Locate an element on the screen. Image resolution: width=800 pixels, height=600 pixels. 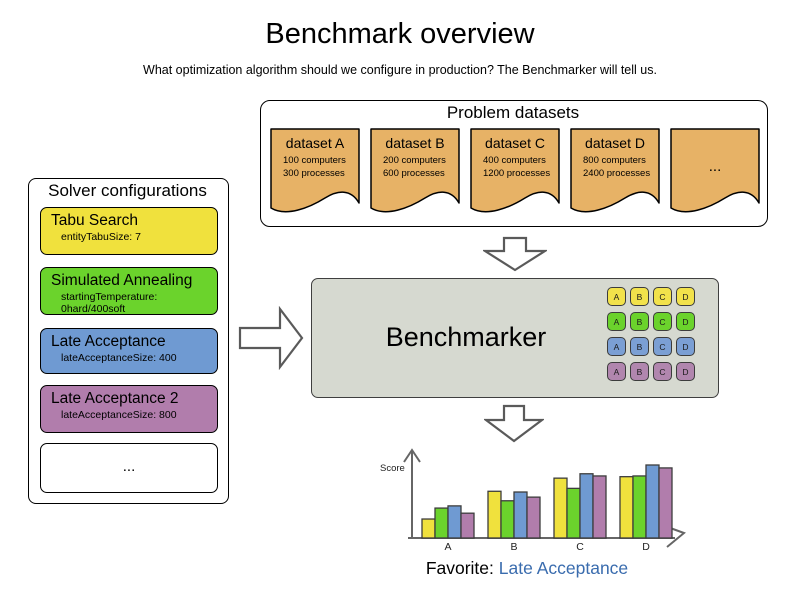
score-bar-chart: Score A B C D is located at coordinates (533, 500).